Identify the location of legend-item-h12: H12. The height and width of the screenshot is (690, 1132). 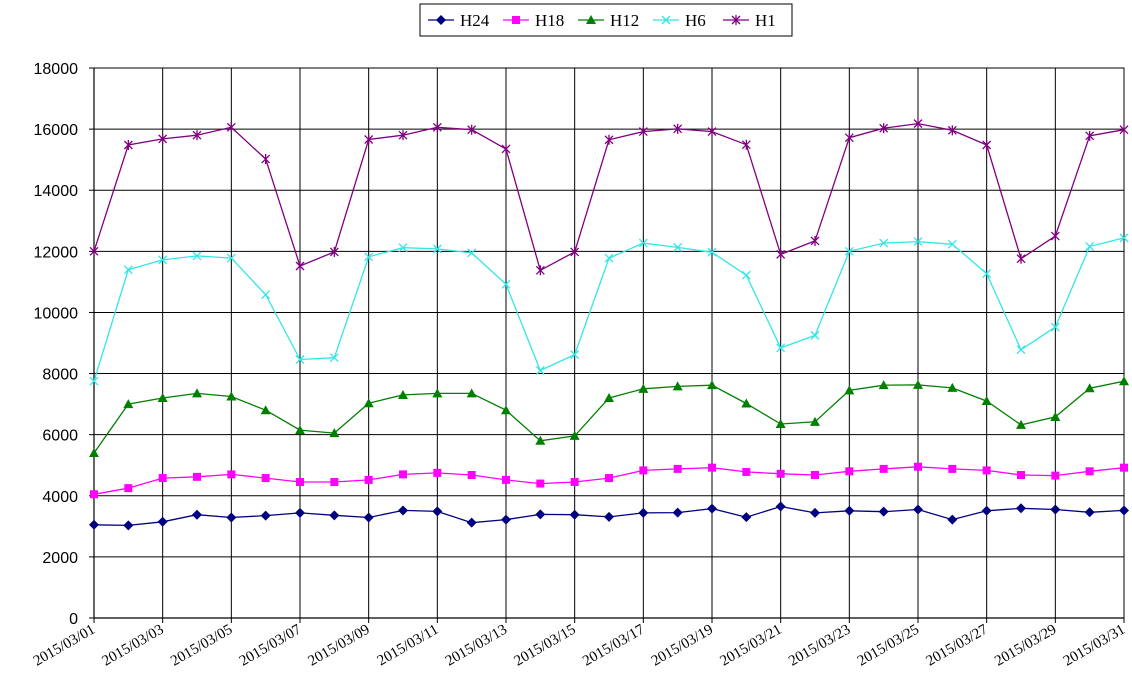
(608, 20).